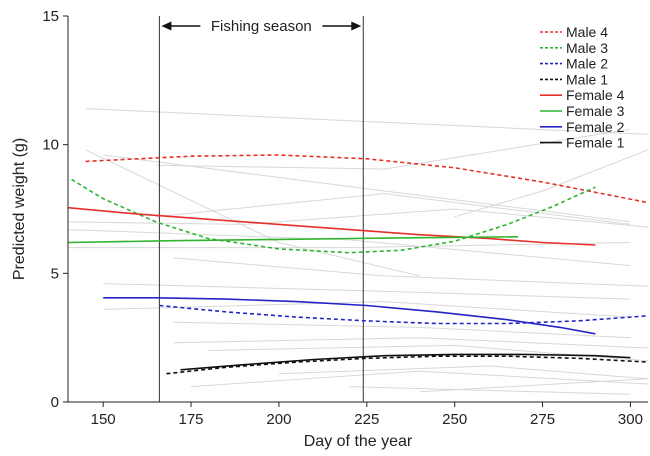 This screenshot has width=650, height=456. Describe the element at coordinates (542, 419) in the screenshot. I see `x-tick-label: 275` at that location.